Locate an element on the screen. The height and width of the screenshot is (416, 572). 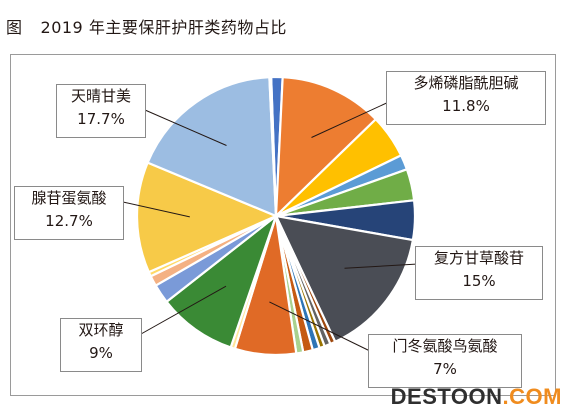
callout-name: 天晴甘美 is located at coordinates (100, 96).